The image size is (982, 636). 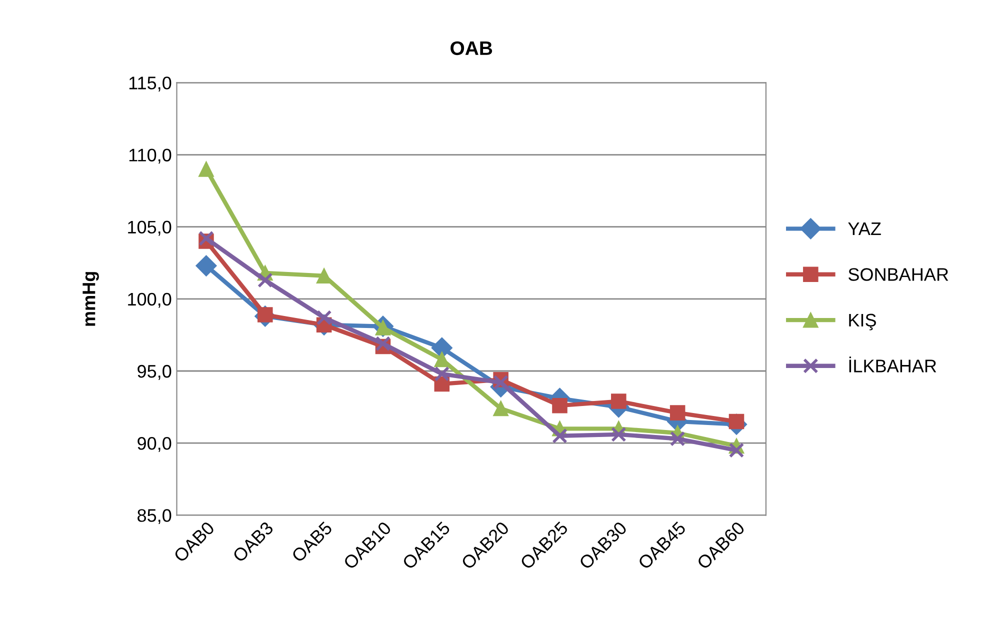 I want to click on legend-label: SONBAHAR, so click(x=898, y=274).